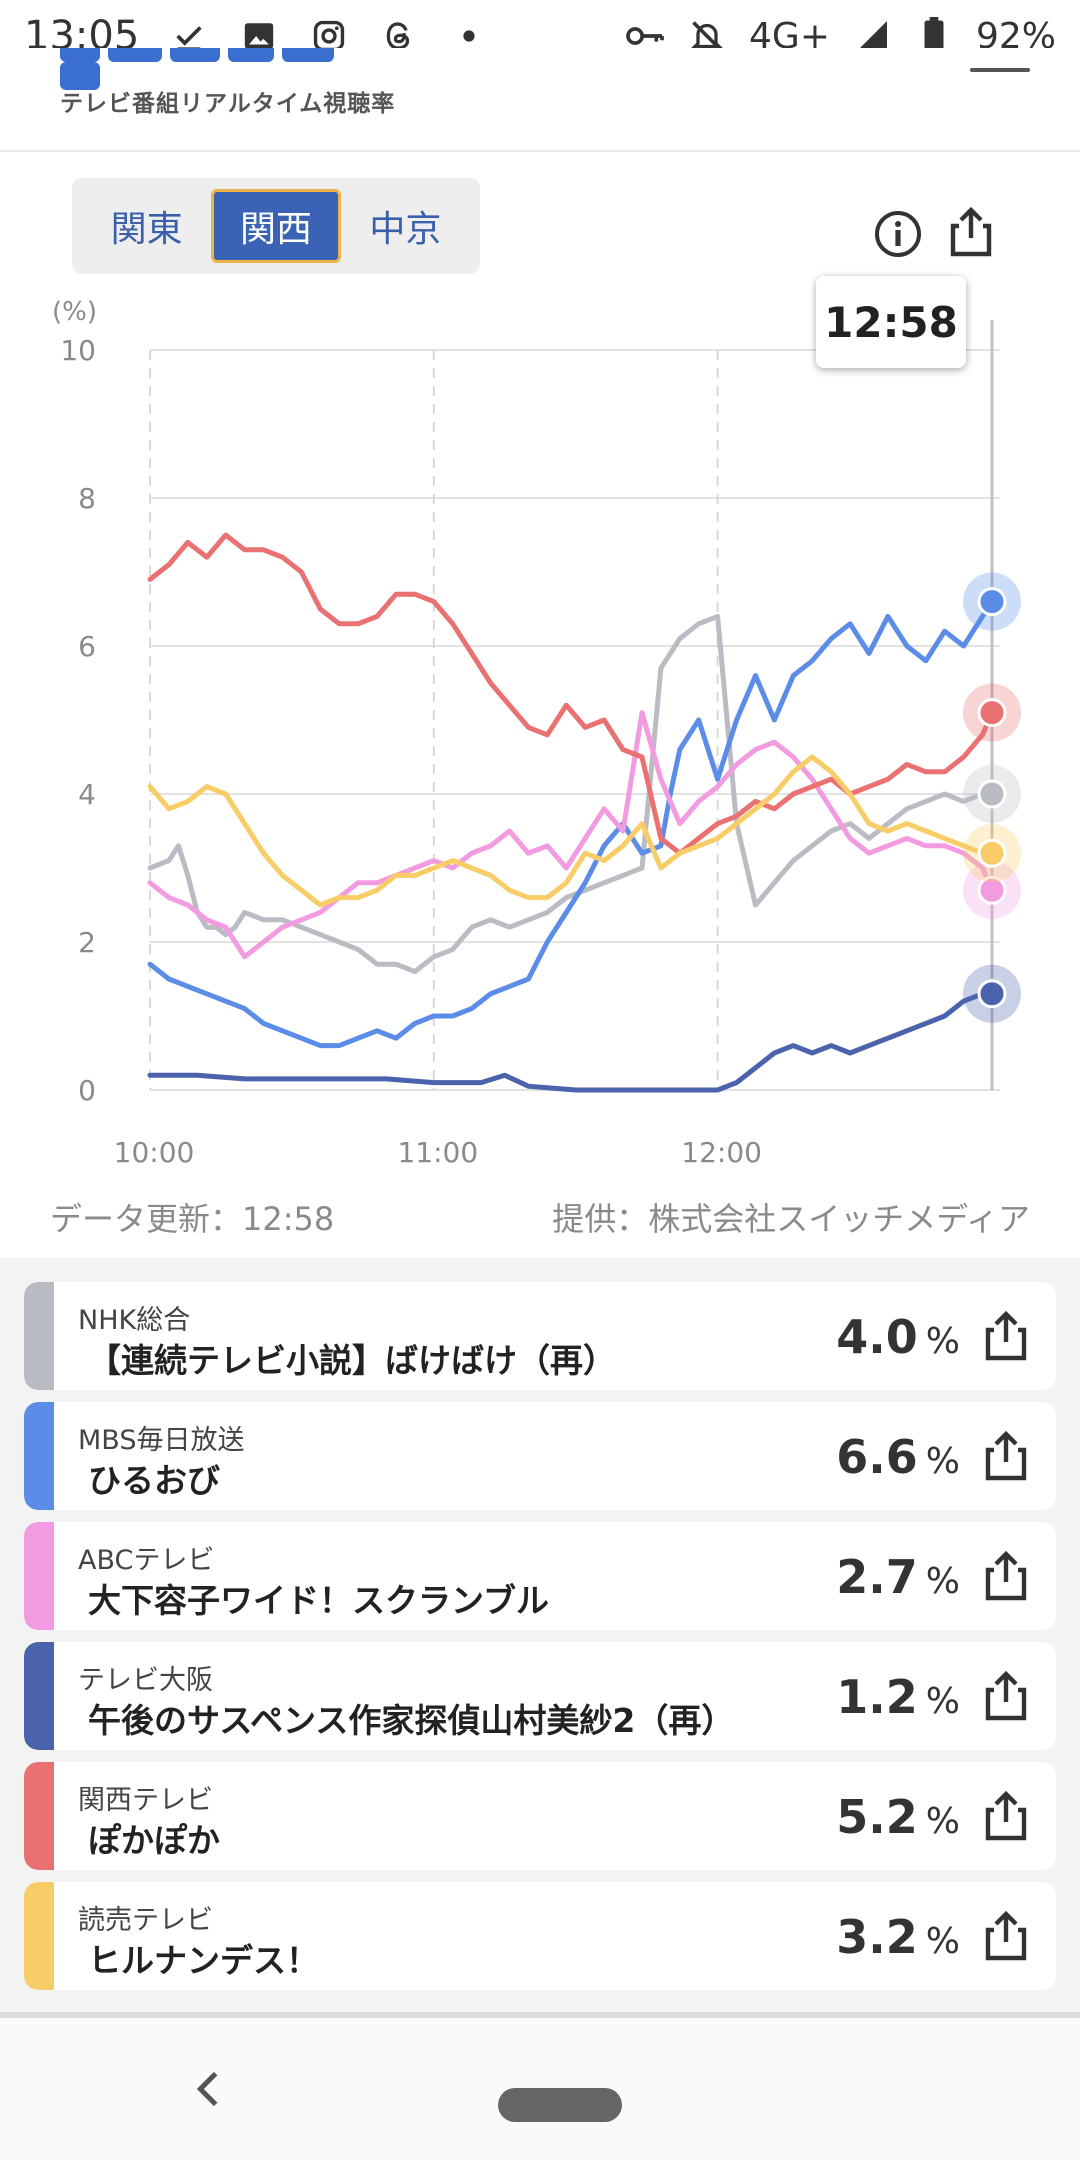 Image resolution: width=1080 pixels, height=2160 pixels. Describe the element at coordinates (540, 1216) in the screenshot. I see `chart-footer: データ更新：12:58 提供：株式会社スイッチメディア` at that location.